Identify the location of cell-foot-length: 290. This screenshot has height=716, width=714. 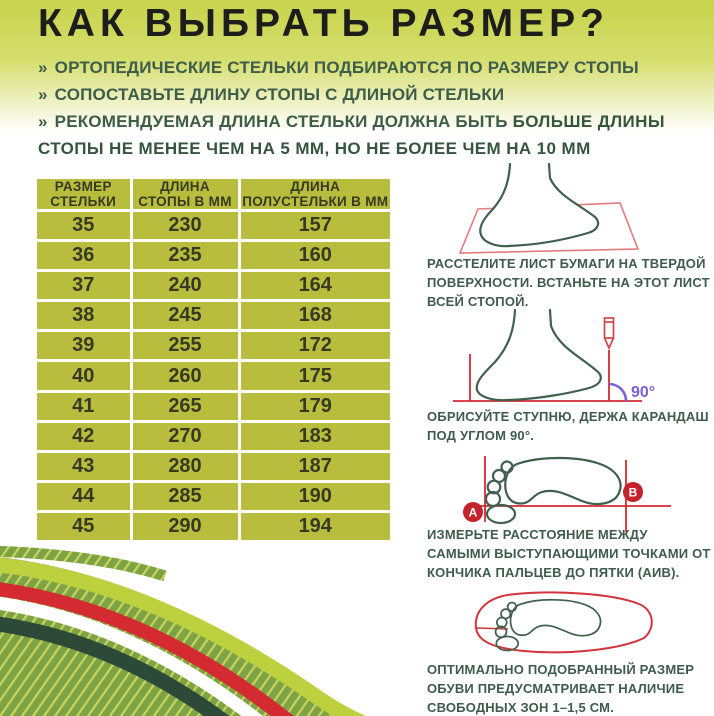
(185, 525).